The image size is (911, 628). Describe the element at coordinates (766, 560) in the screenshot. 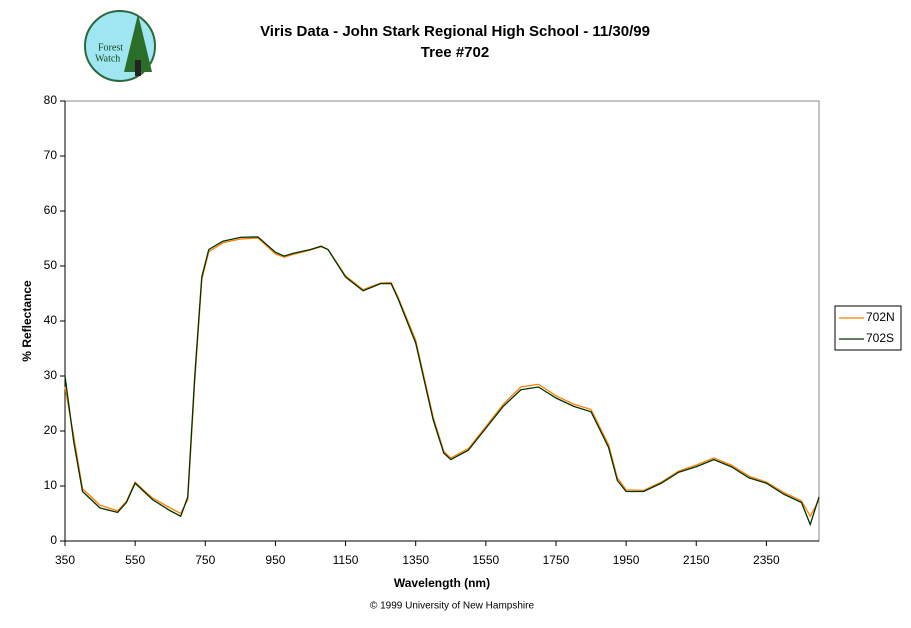

I see `x-tick-label: 2350` at that location.